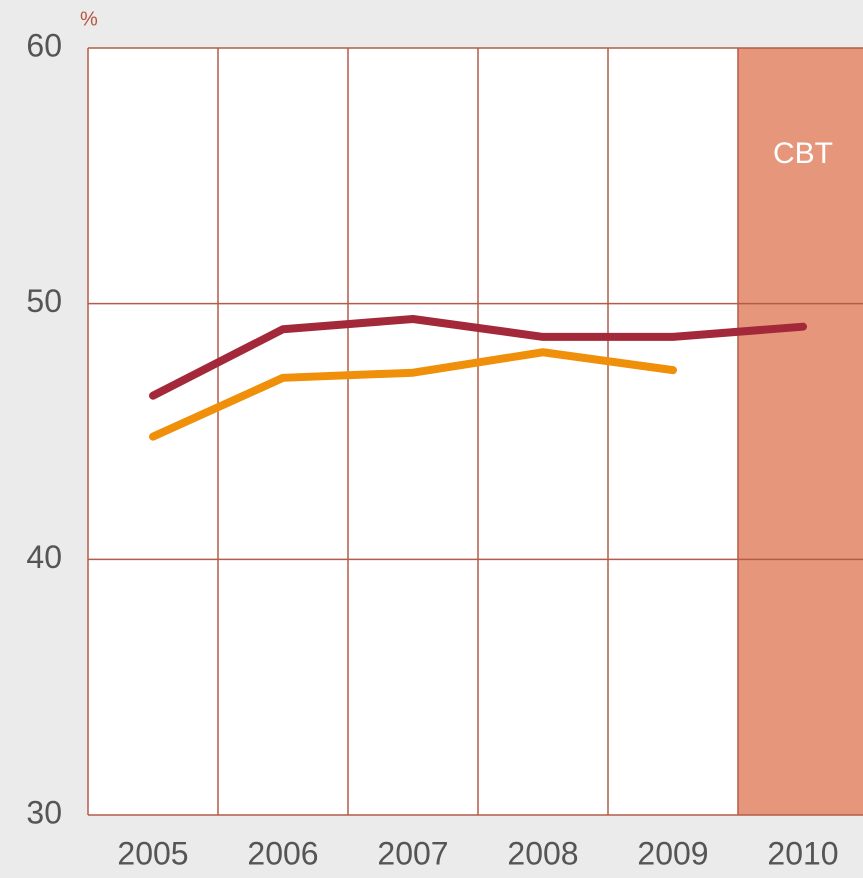  I want to click on x-tick-label: 2010, so click(802, 853).